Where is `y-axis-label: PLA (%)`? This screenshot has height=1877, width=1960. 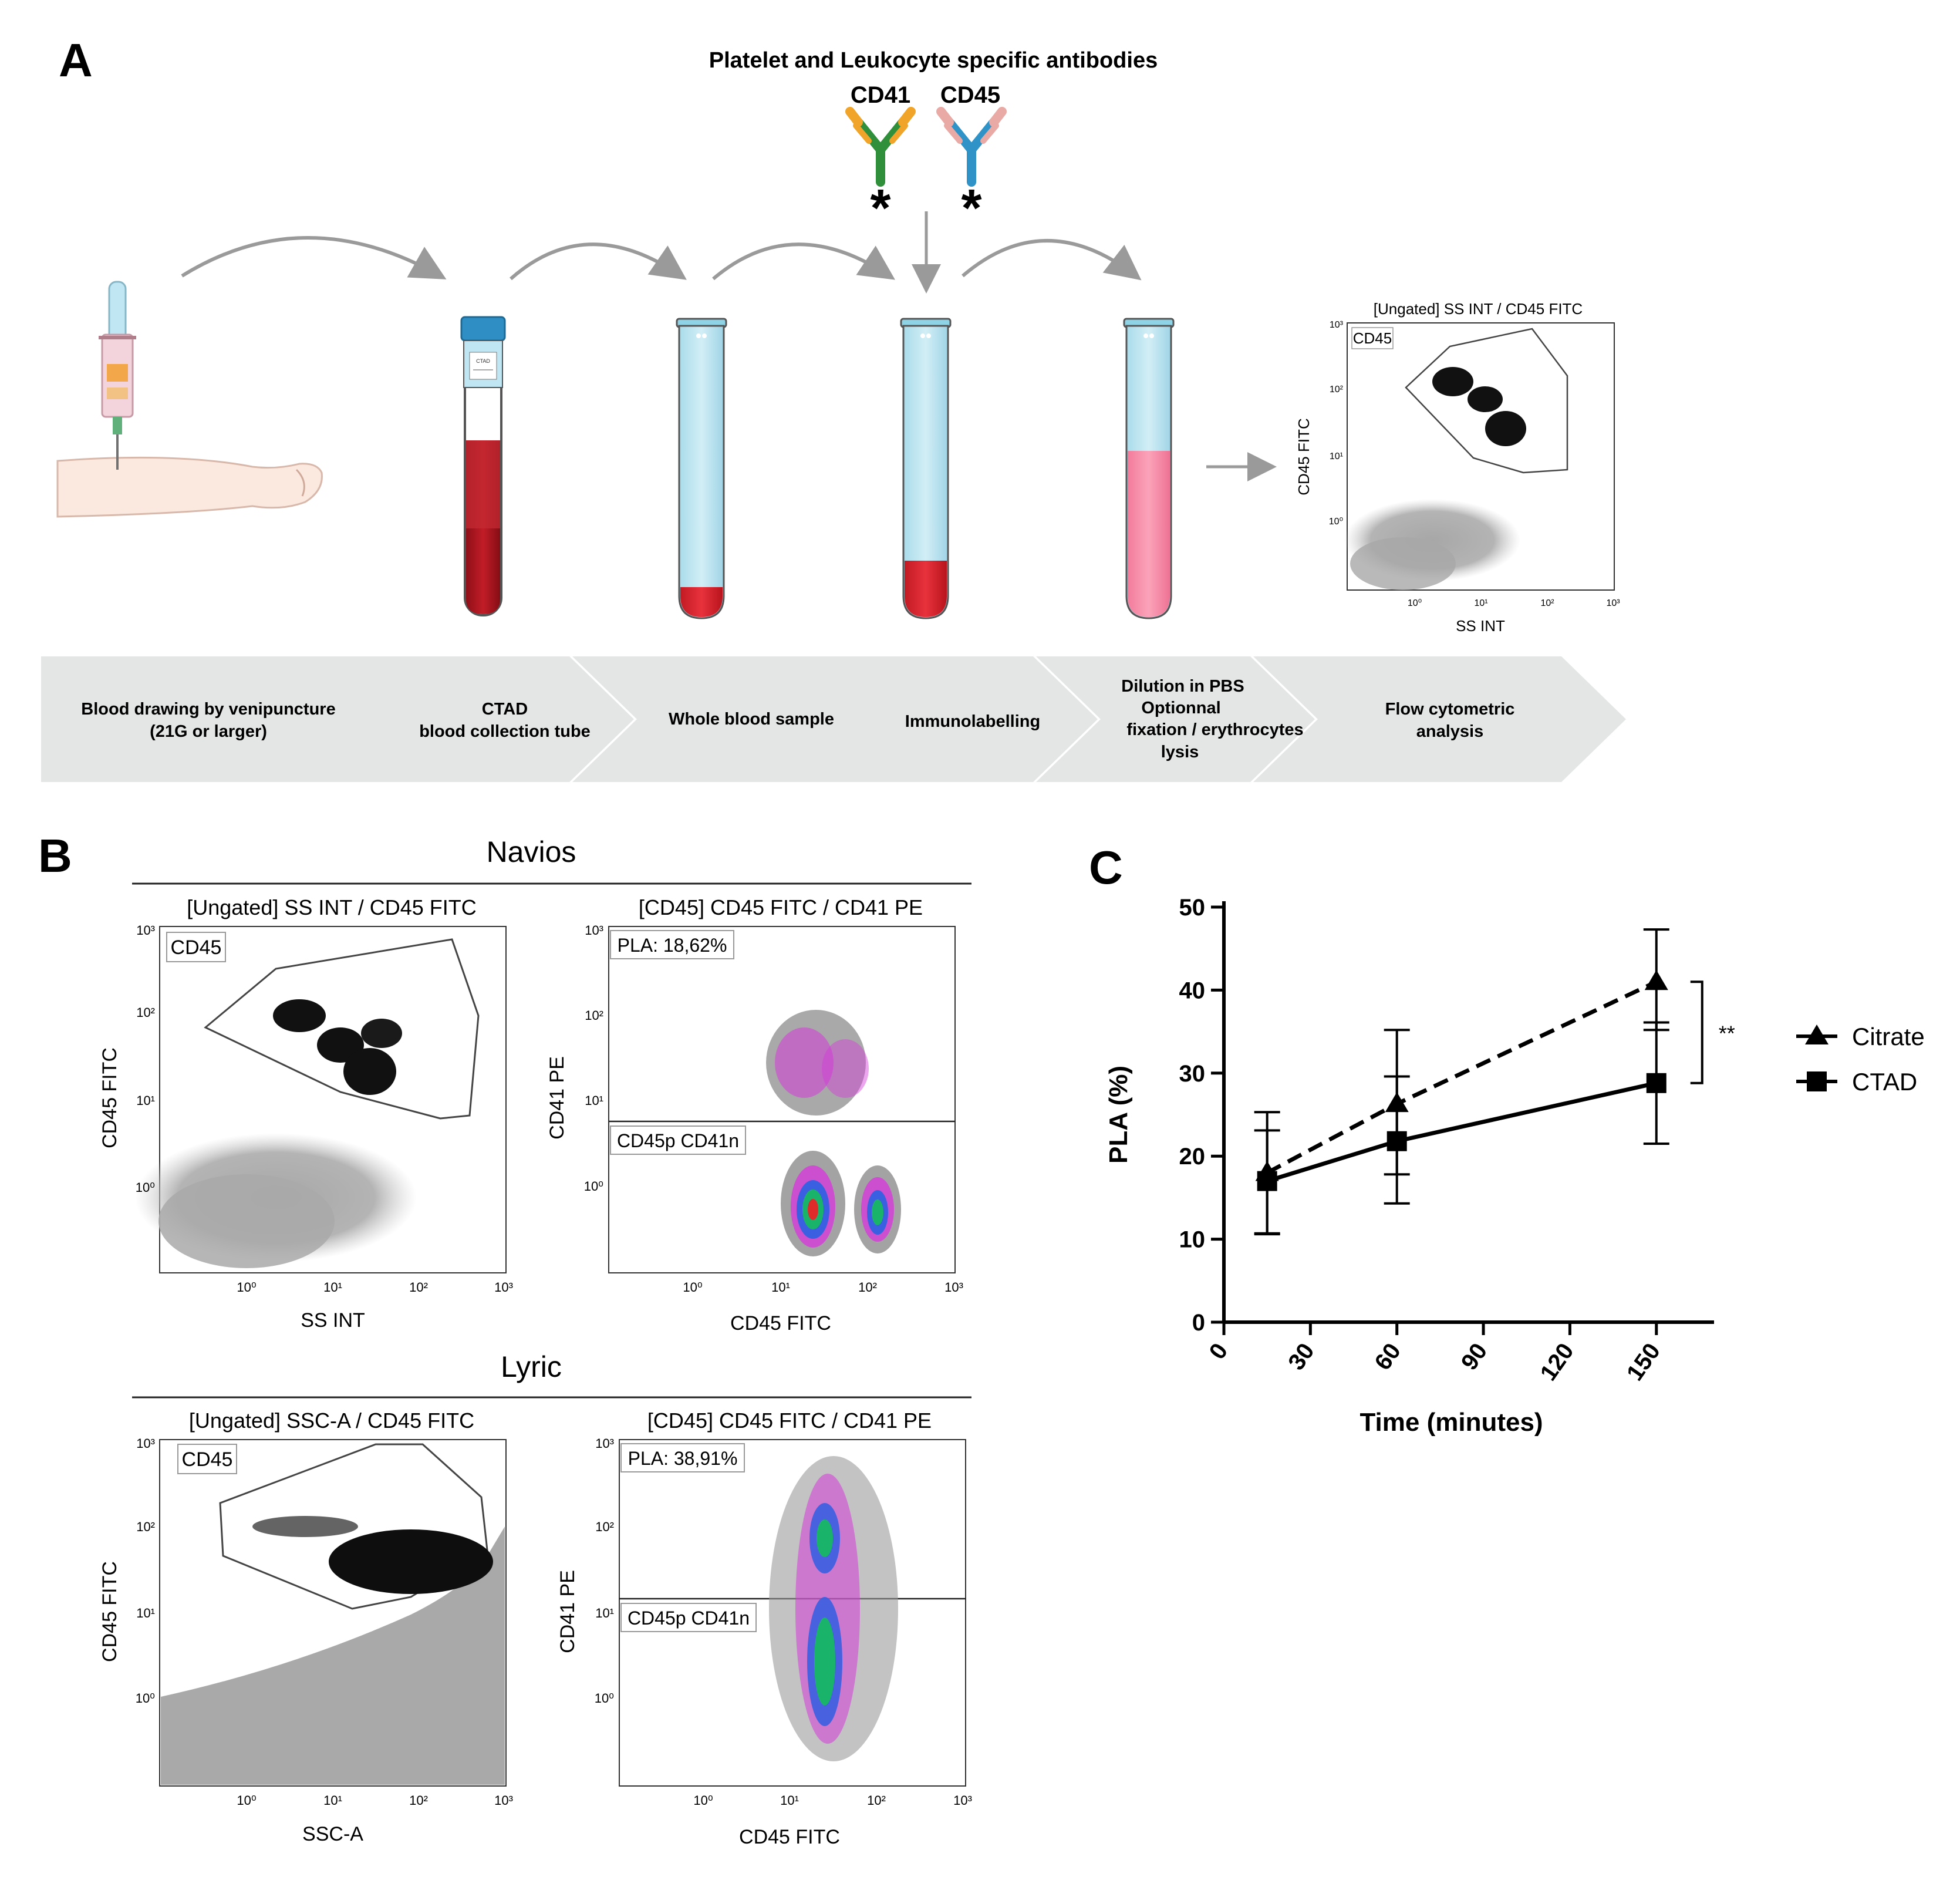
y-axis-label: PLA (%) is located at coordinates (1118, 1115).